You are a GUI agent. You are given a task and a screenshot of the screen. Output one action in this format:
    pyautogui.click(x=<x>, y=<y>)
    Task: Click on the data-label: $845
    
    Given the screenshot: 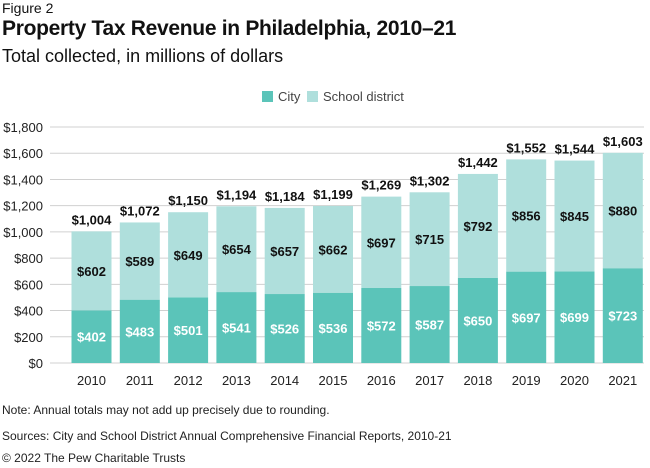 What is the action you would take?
    pyautogui.click(x=574, y=216)
    